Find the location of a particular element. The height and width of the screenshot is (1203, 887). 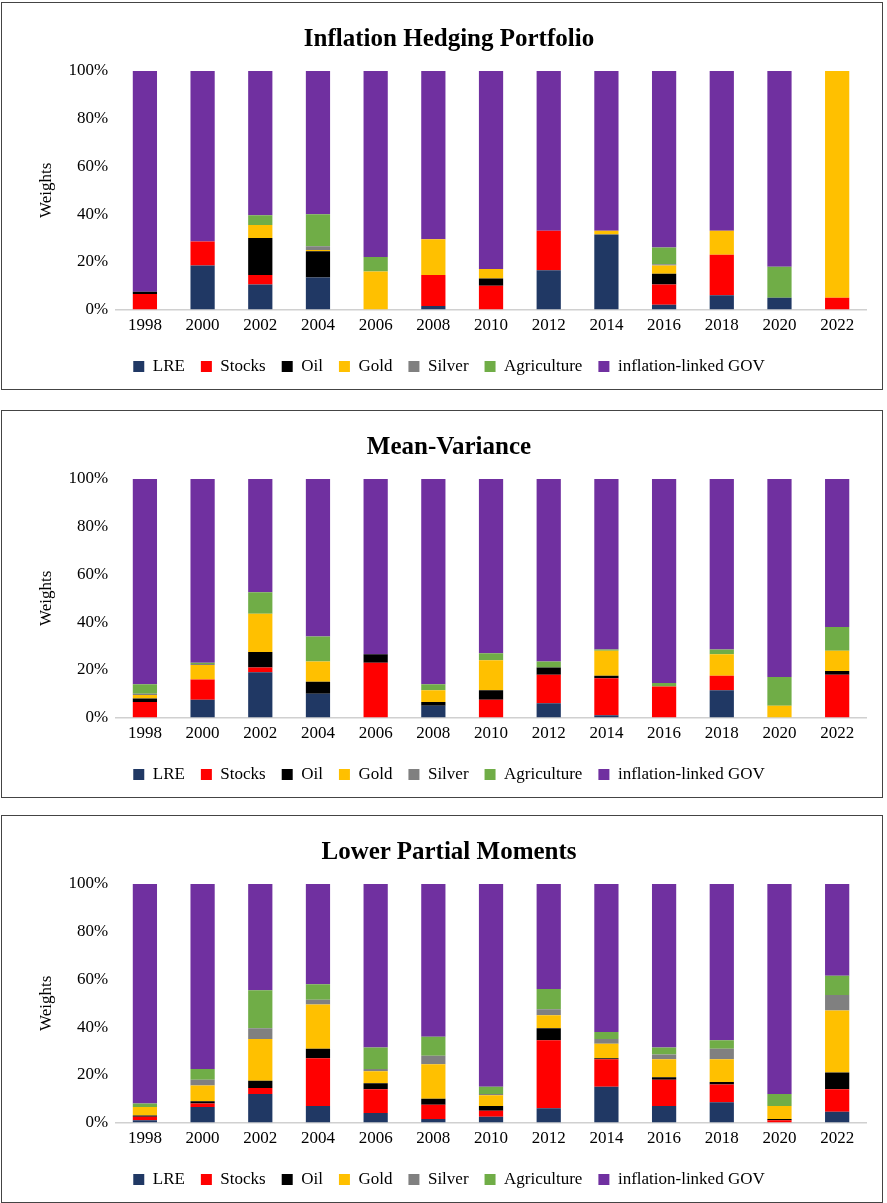

chart-title: Inflation Hedging Portfolio is located at coordinates (449, 38).